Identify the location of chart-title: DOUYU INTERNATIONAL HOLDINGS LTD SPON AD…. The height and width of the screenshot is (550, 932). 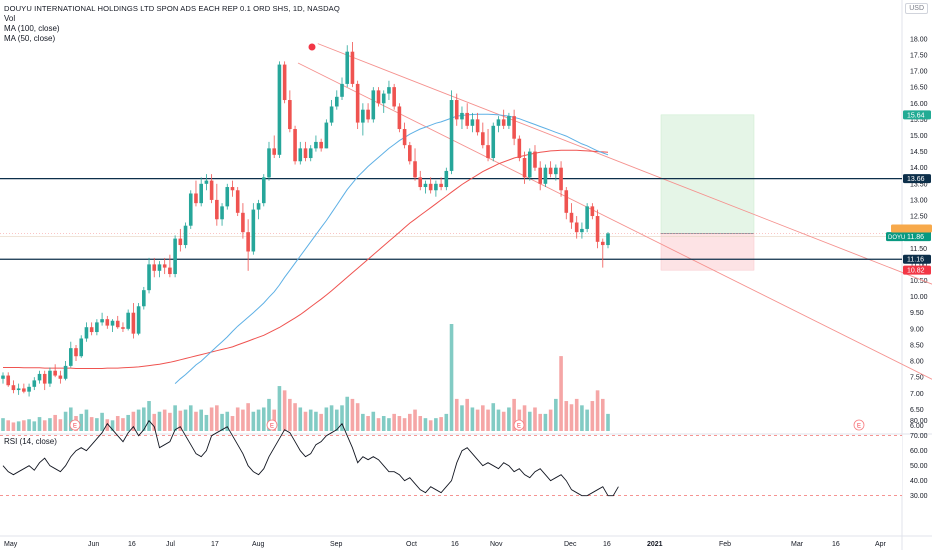
(172, 8).